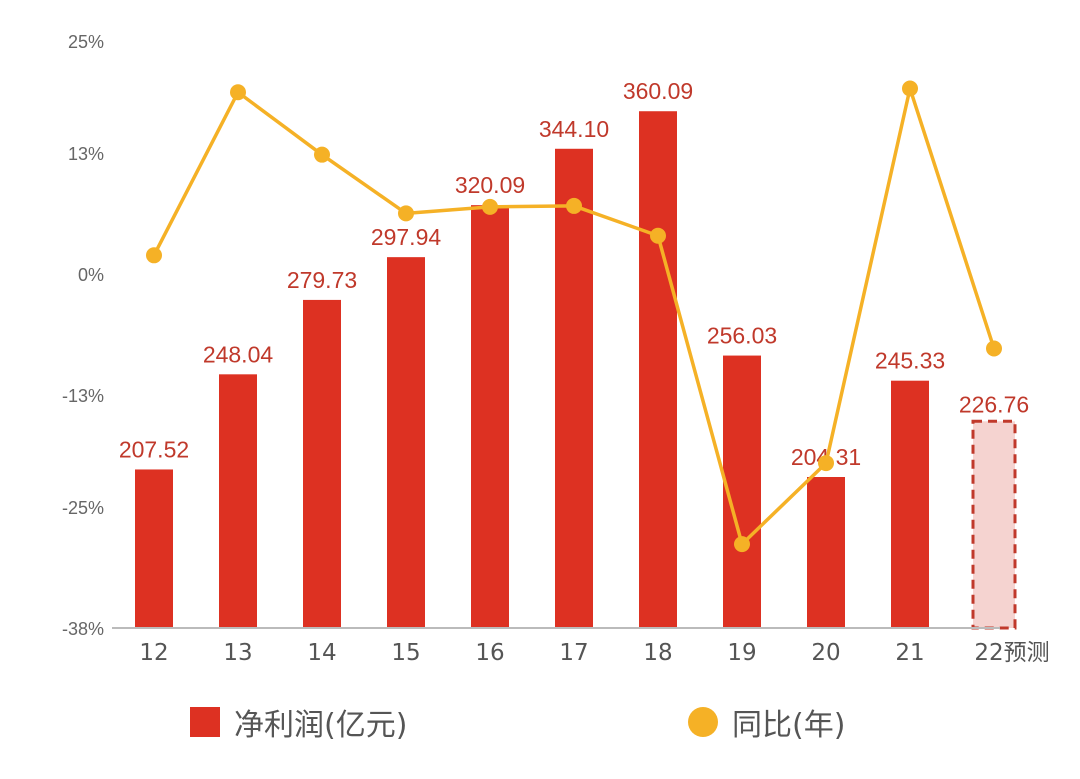 This screenshot has width=1080, height=779. What do you see at coordinates (994, 404) in the screenshot?
I see `bar-value-label: 226.76` at bounding box center [994, 404].